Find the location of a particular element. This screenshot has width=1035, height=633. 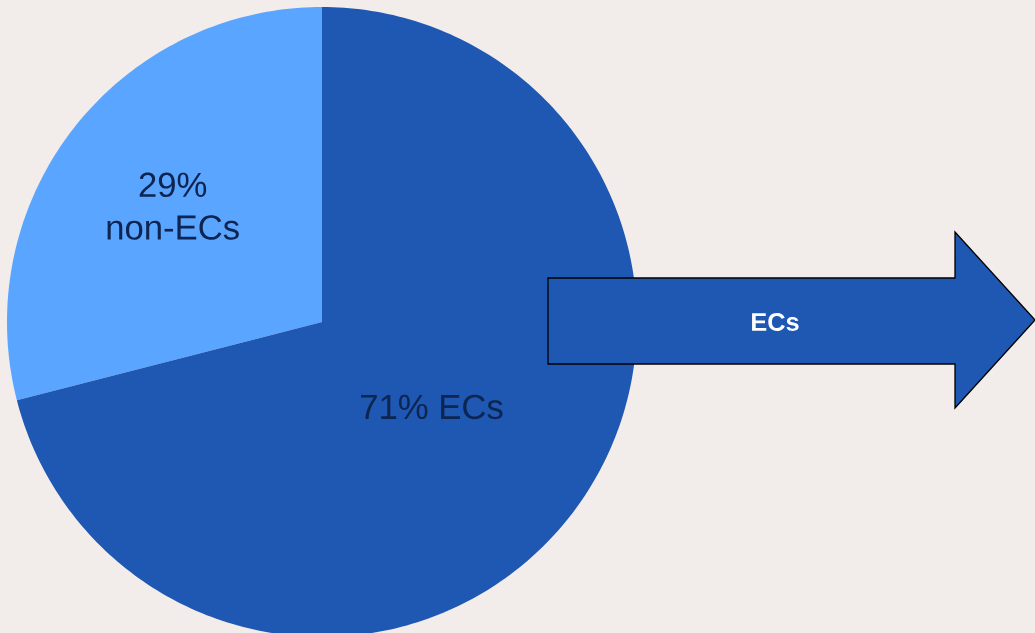

data-label: 71% is located at coordinates (394, 407).